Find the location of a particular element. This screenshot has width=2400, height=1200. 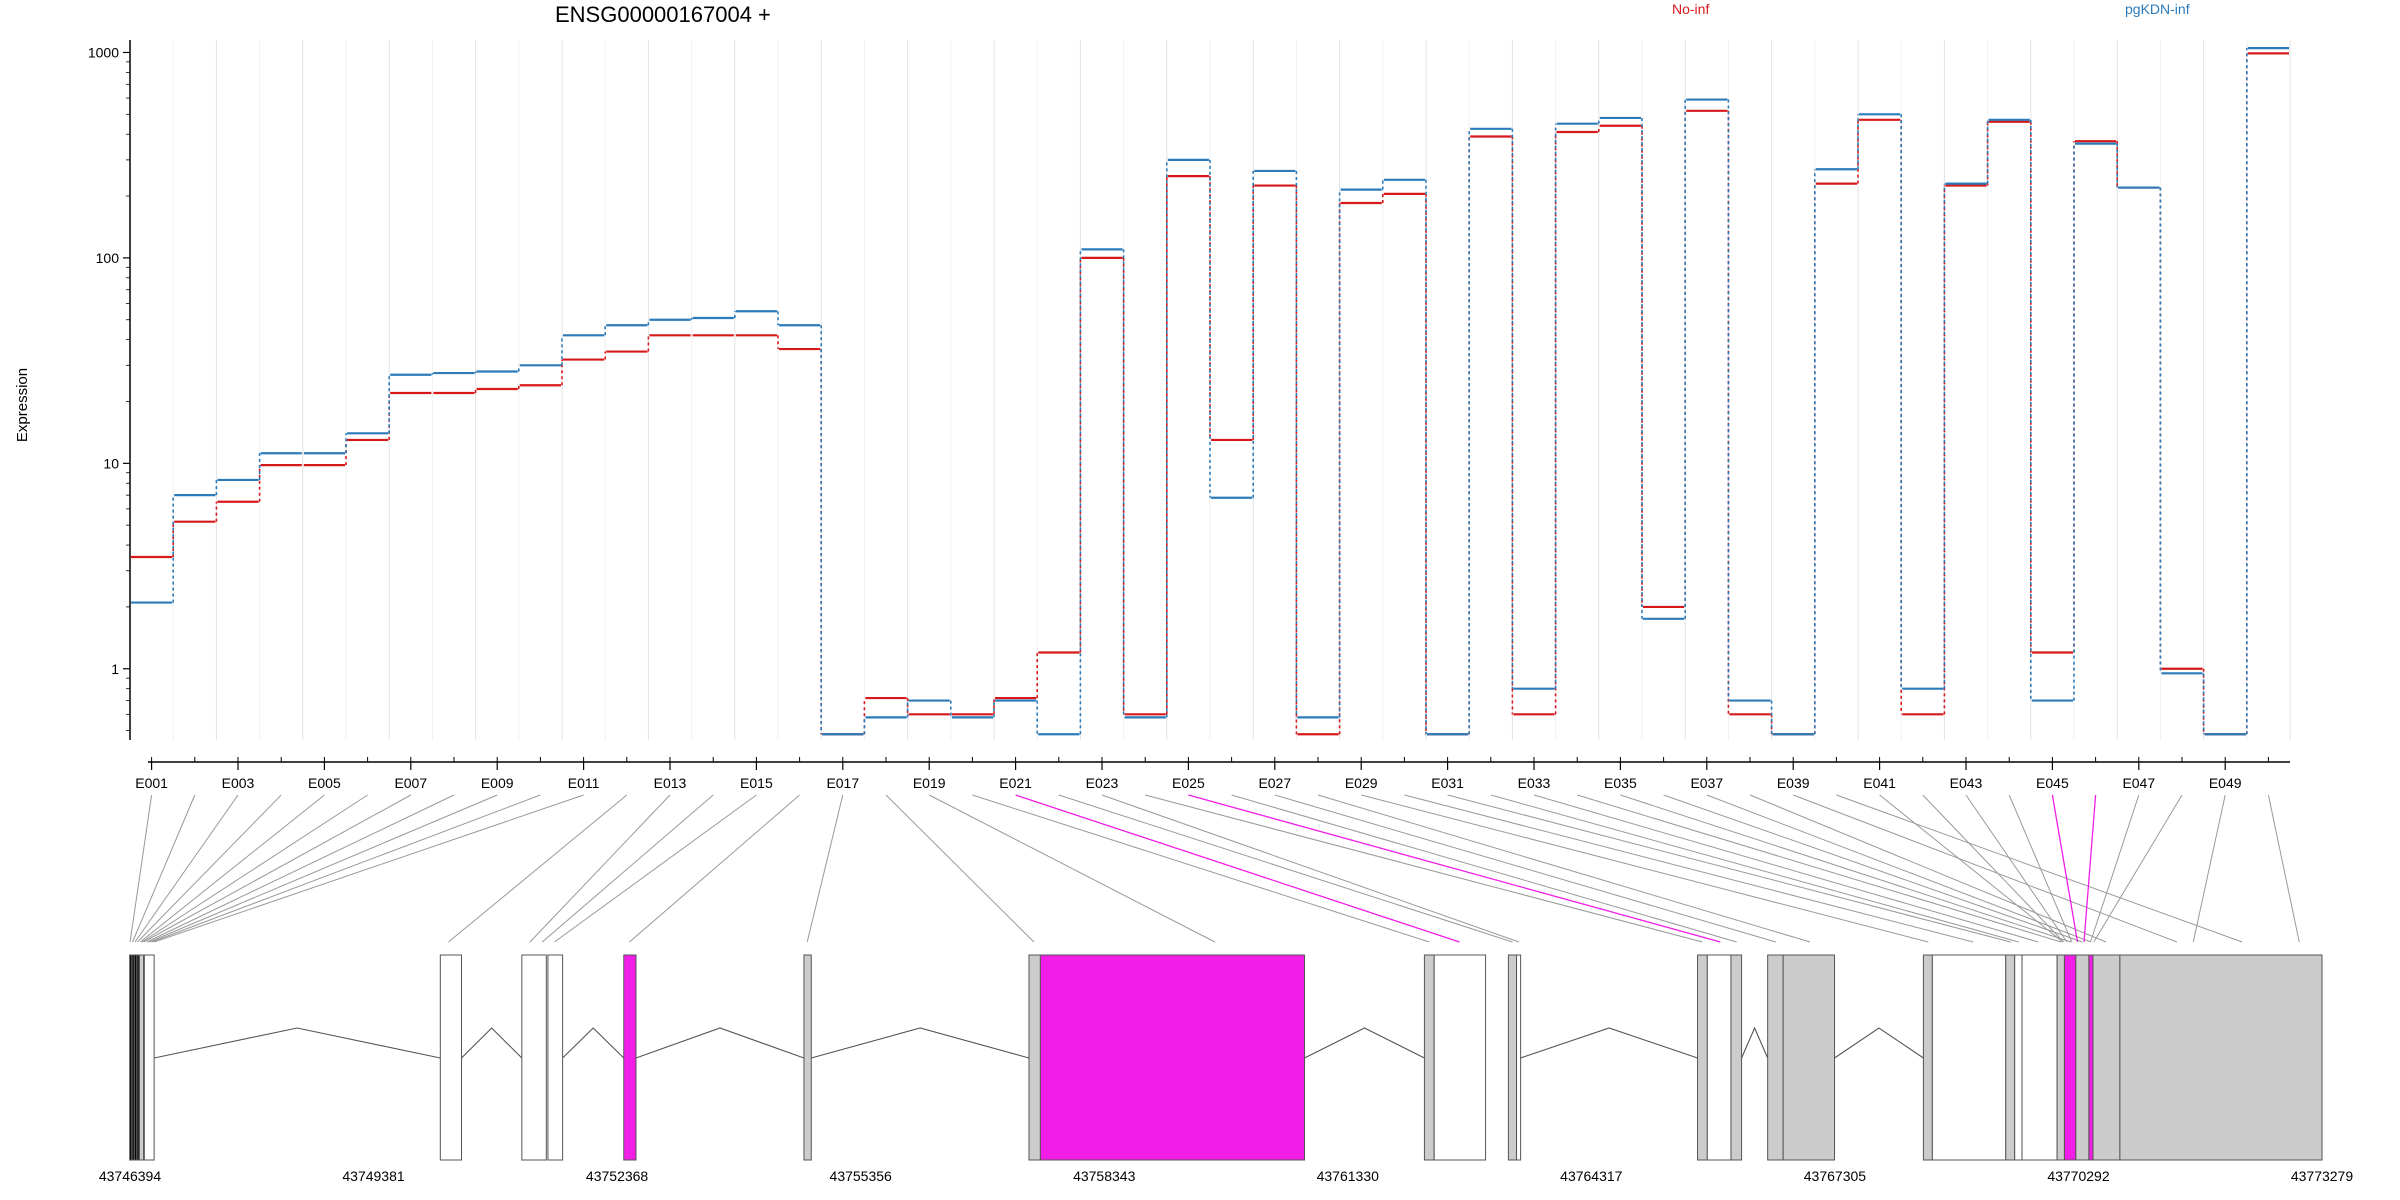

genomic-tick-label: 43755356 is located at coordinates (861, 1176).